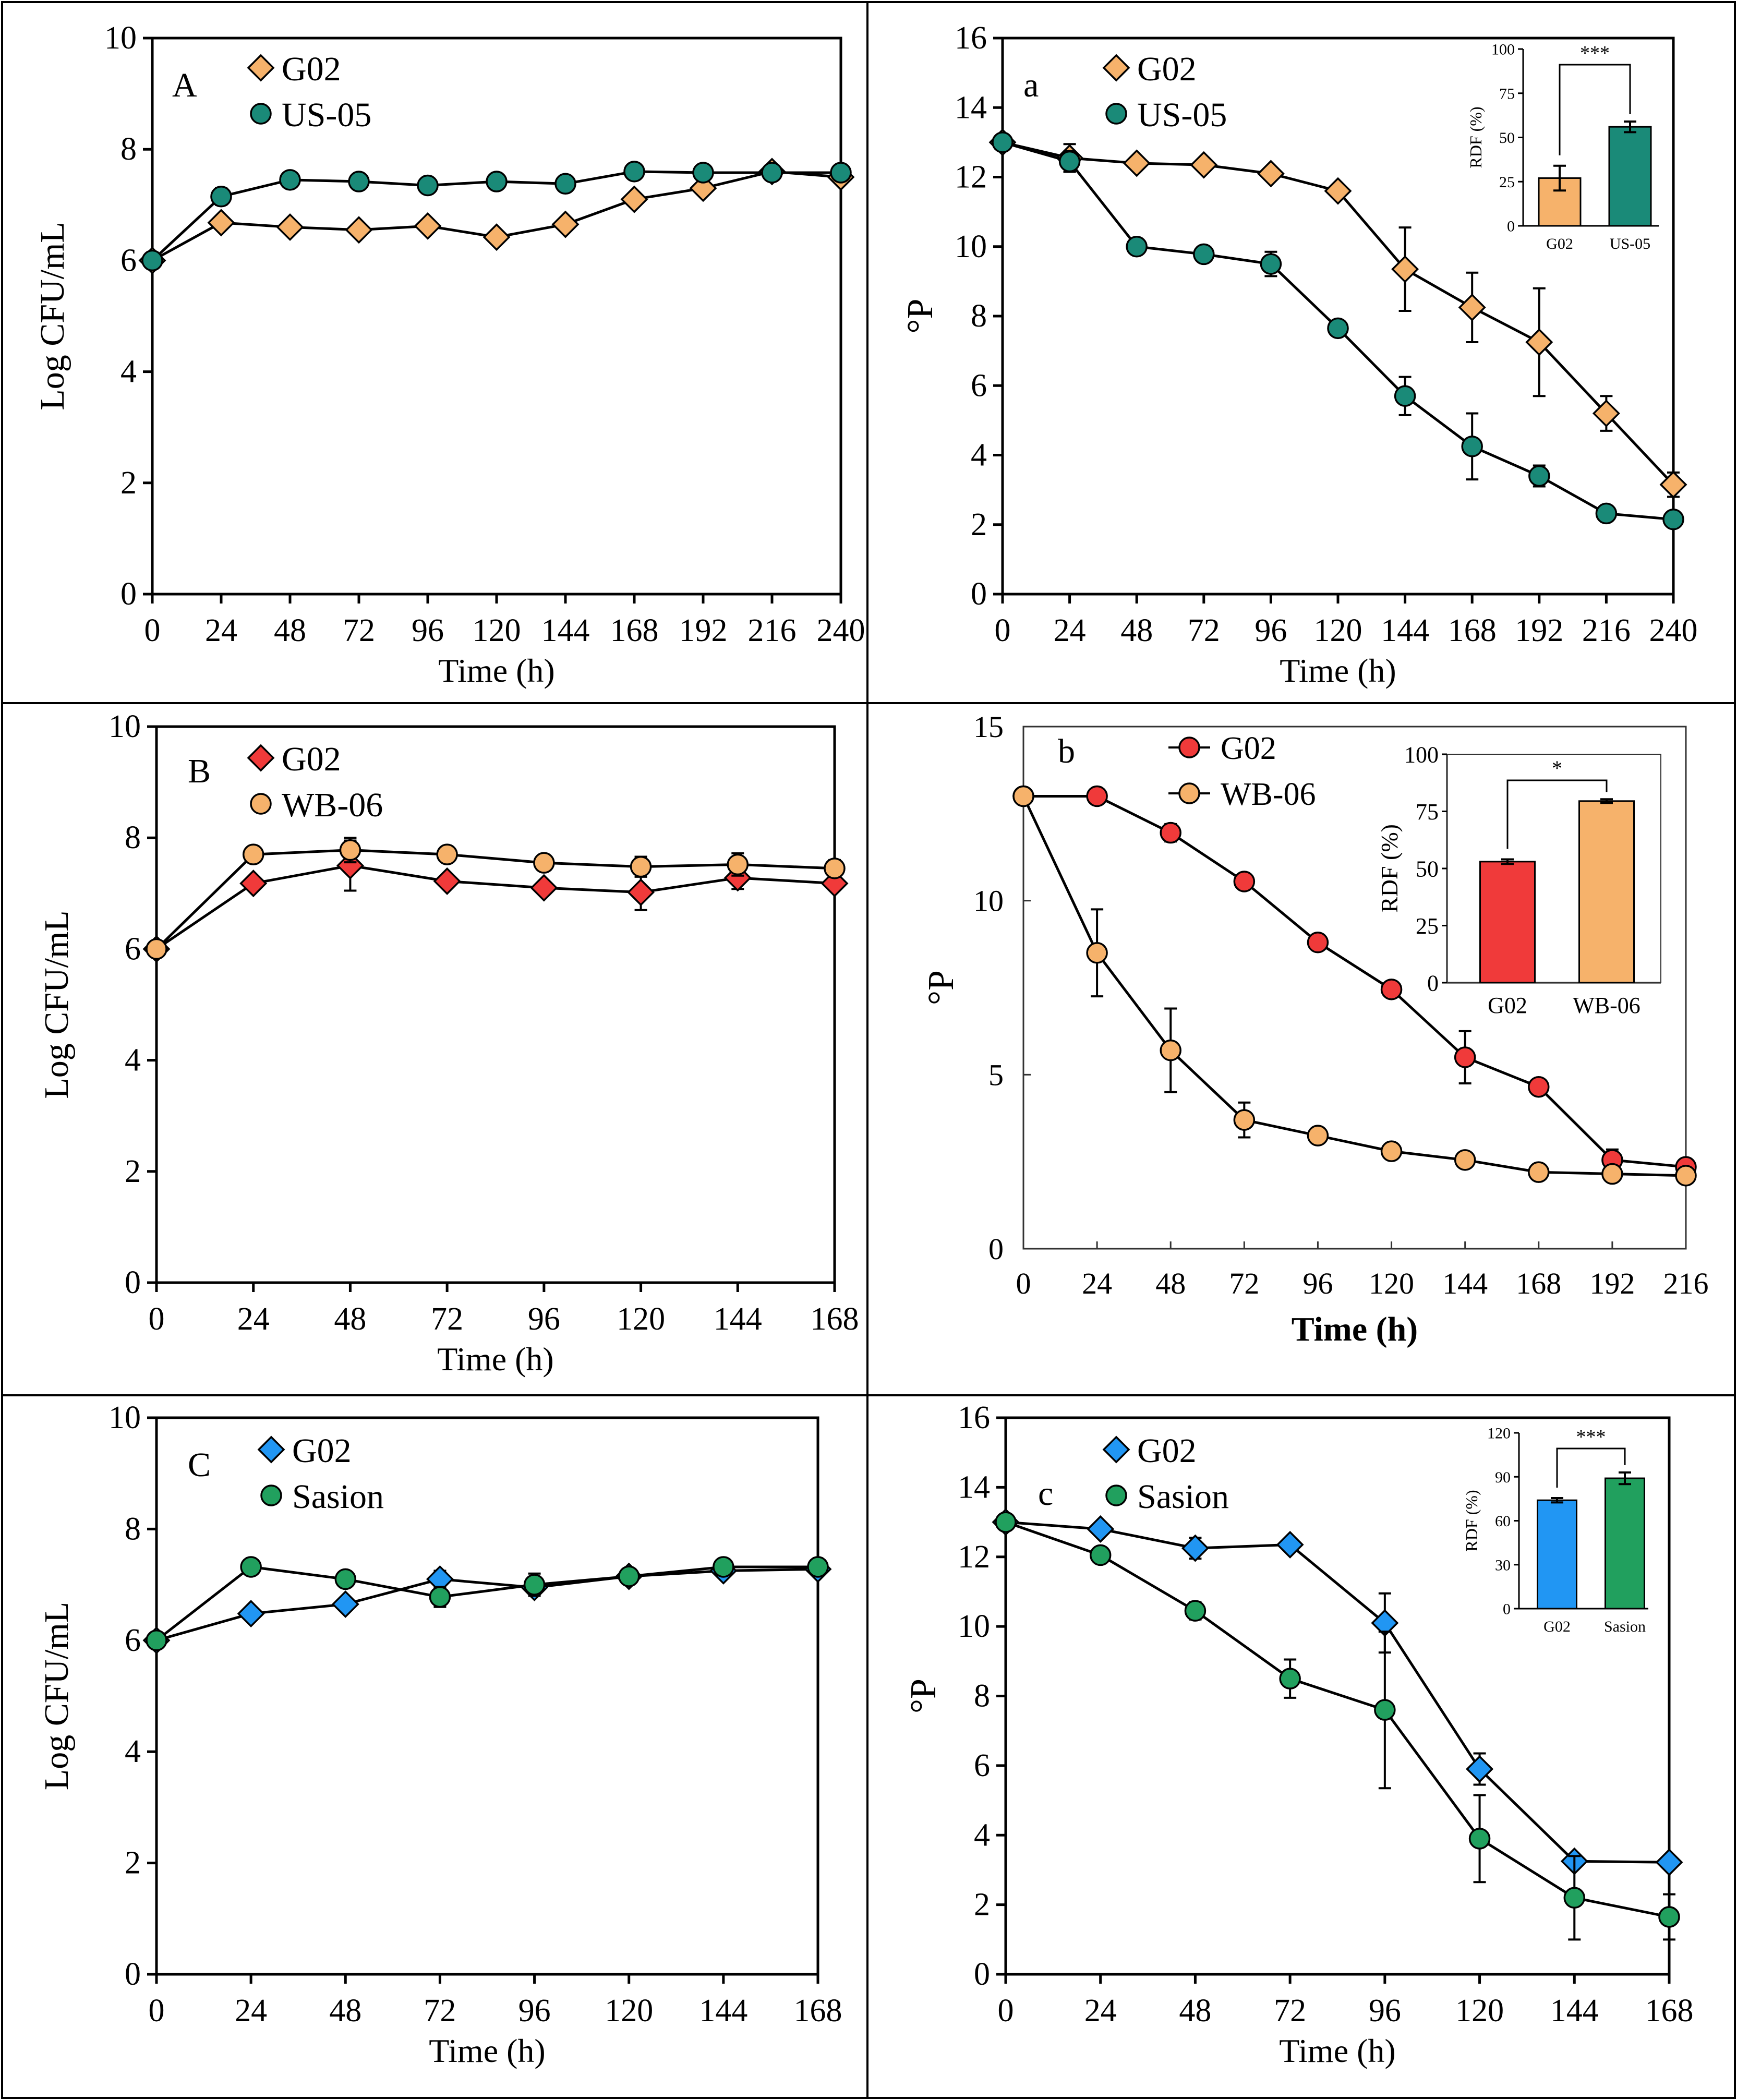  What do you see at coordinates (971, 38) in the screenshot?
I see `y-tick-label: 16` at bounding box center [971, 38].